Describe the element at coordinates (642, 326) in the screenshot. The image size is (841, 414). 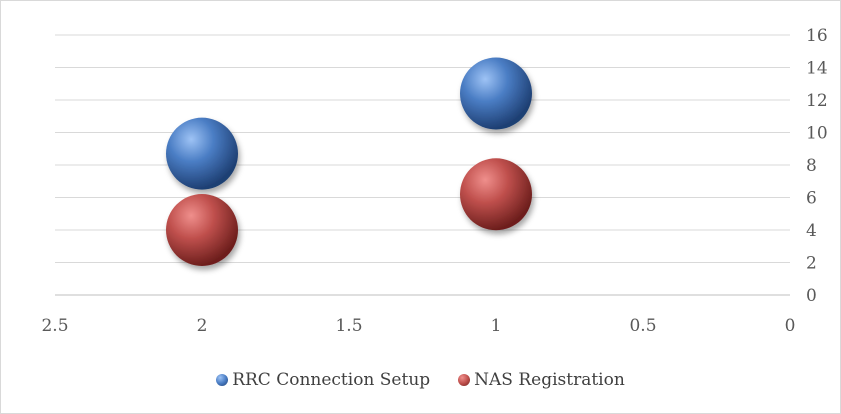
I see `x-tick-label: 0.5` at that location.